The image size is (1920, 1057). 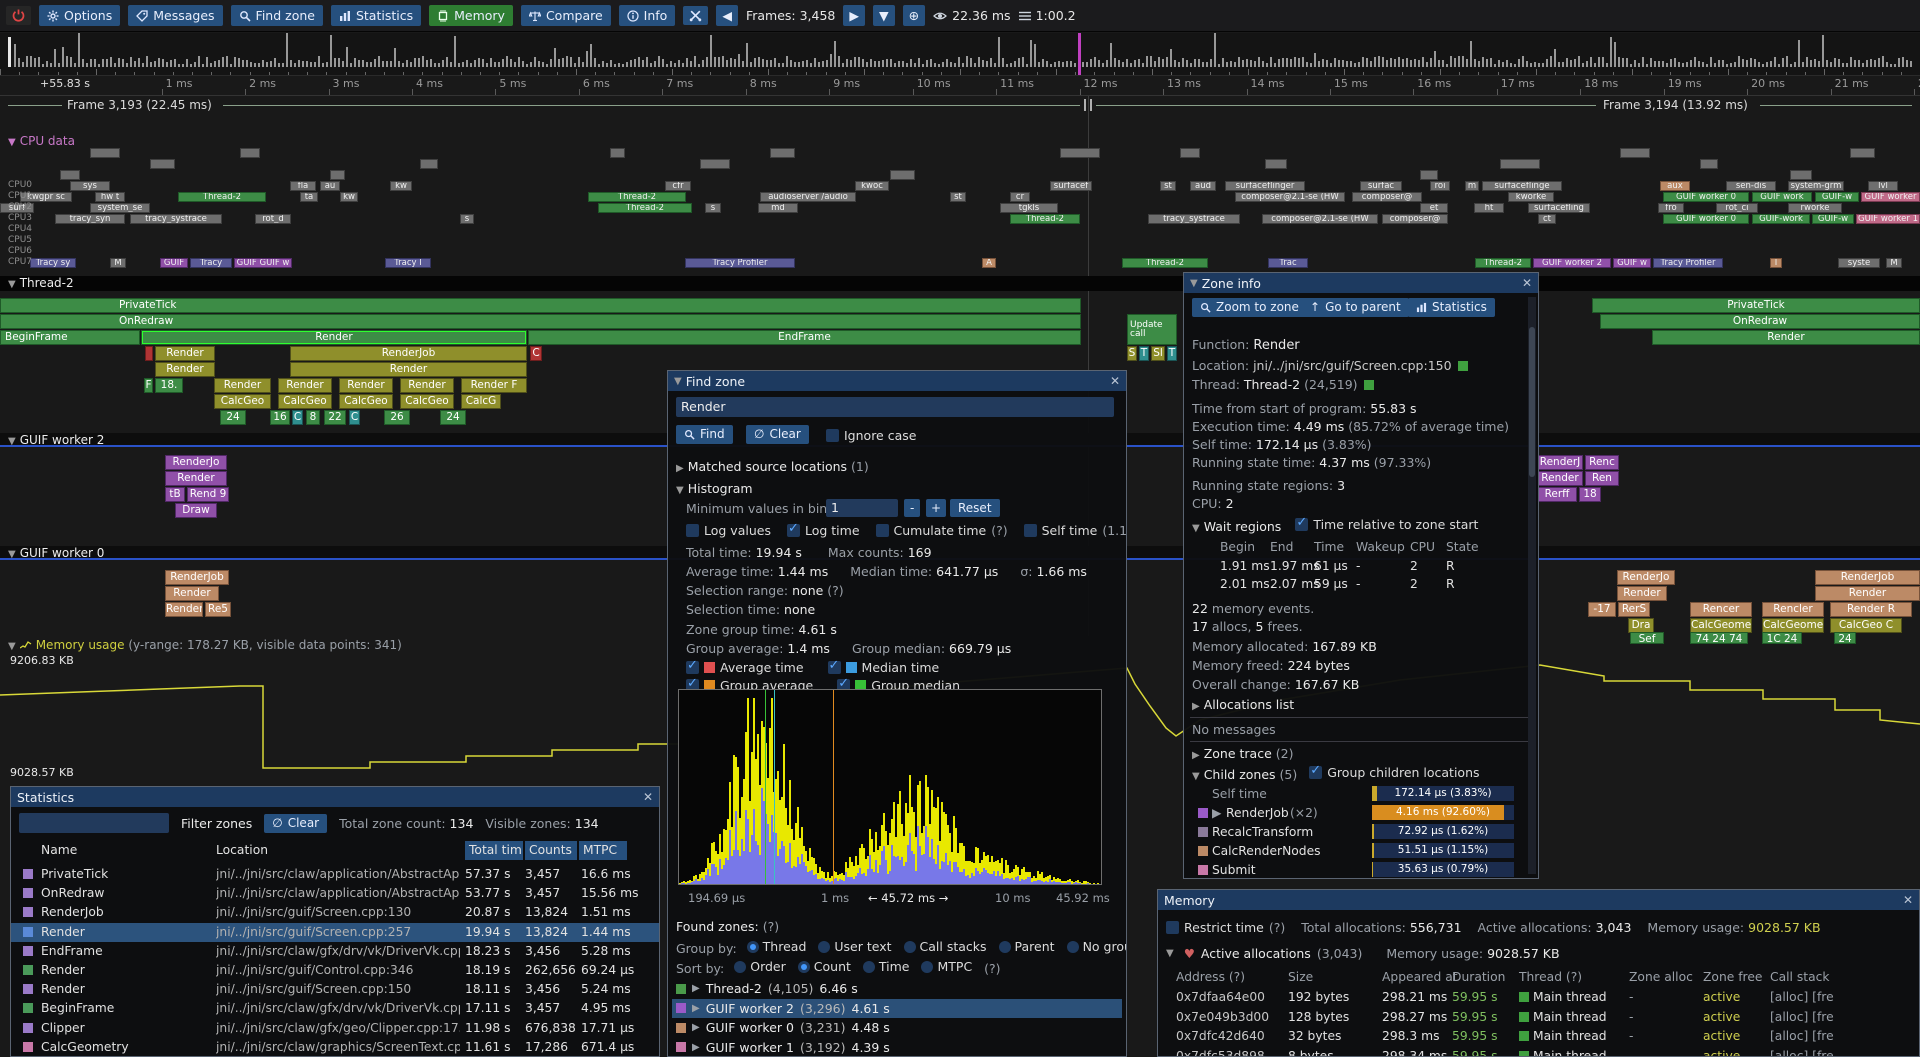 What do you see at coordinates (1429, 175) in the screenshot?
I see `cpu-zone` at bounding box center [1429, 175].